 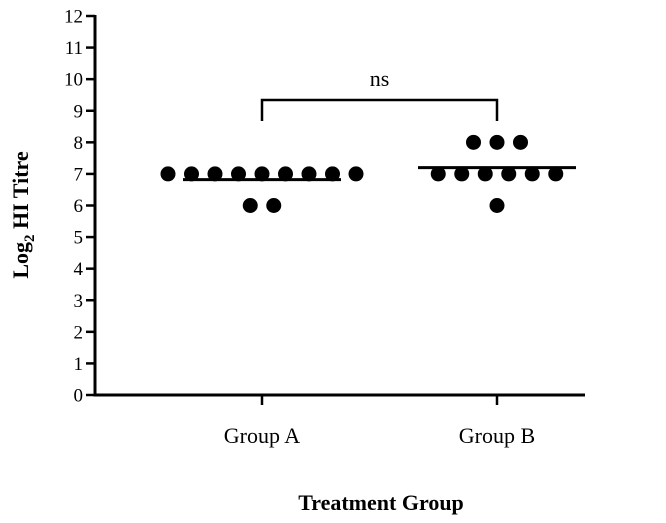 I want to click on y-tick-label: 9, so click(x=79, y=111).